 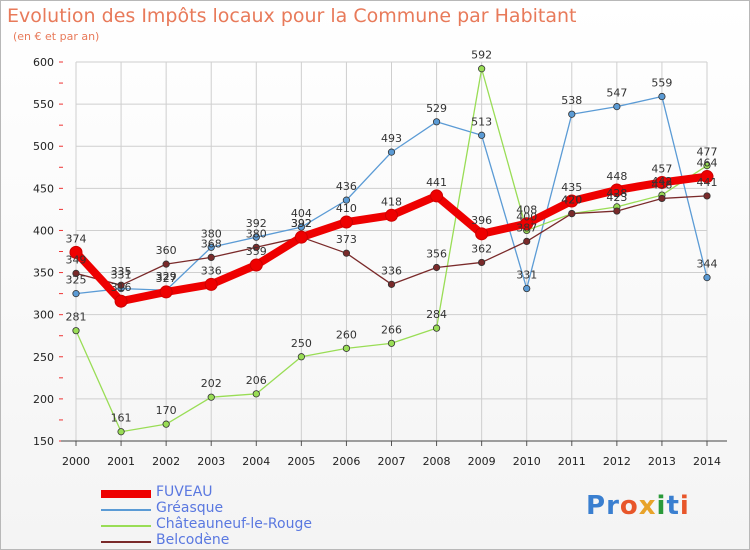 What do you see at coordinates (436, 182) in the screenshot?
I see `data-label-fuveau: 441` at bounding box center [436, 182].